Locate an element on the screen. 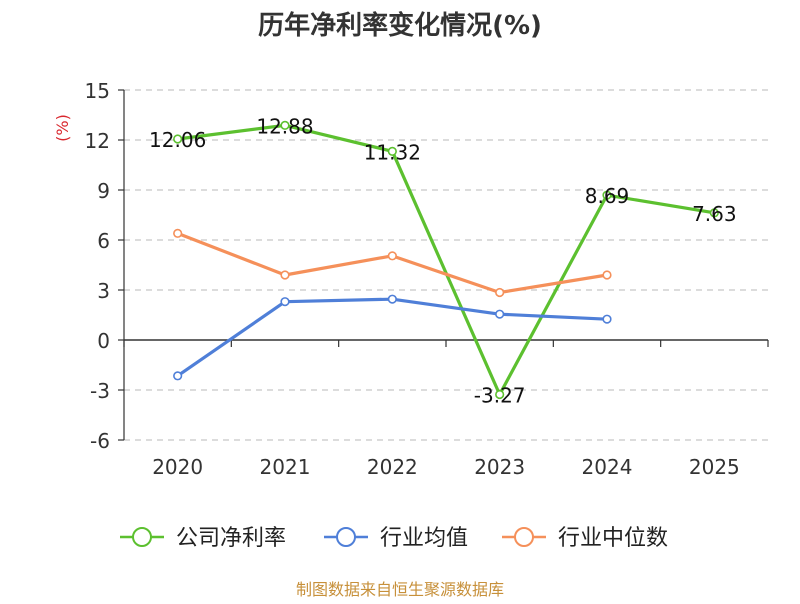  data-label: 7.63 is located at coordinates (714, 214).